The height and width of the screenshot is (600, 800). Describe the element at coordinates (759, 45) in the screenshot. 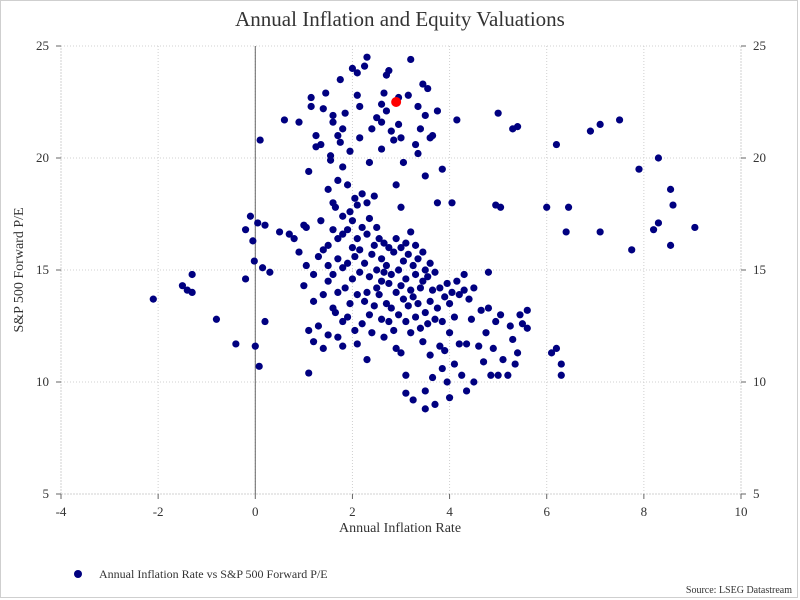

I see `y-tick-label-right: 25` at that location.